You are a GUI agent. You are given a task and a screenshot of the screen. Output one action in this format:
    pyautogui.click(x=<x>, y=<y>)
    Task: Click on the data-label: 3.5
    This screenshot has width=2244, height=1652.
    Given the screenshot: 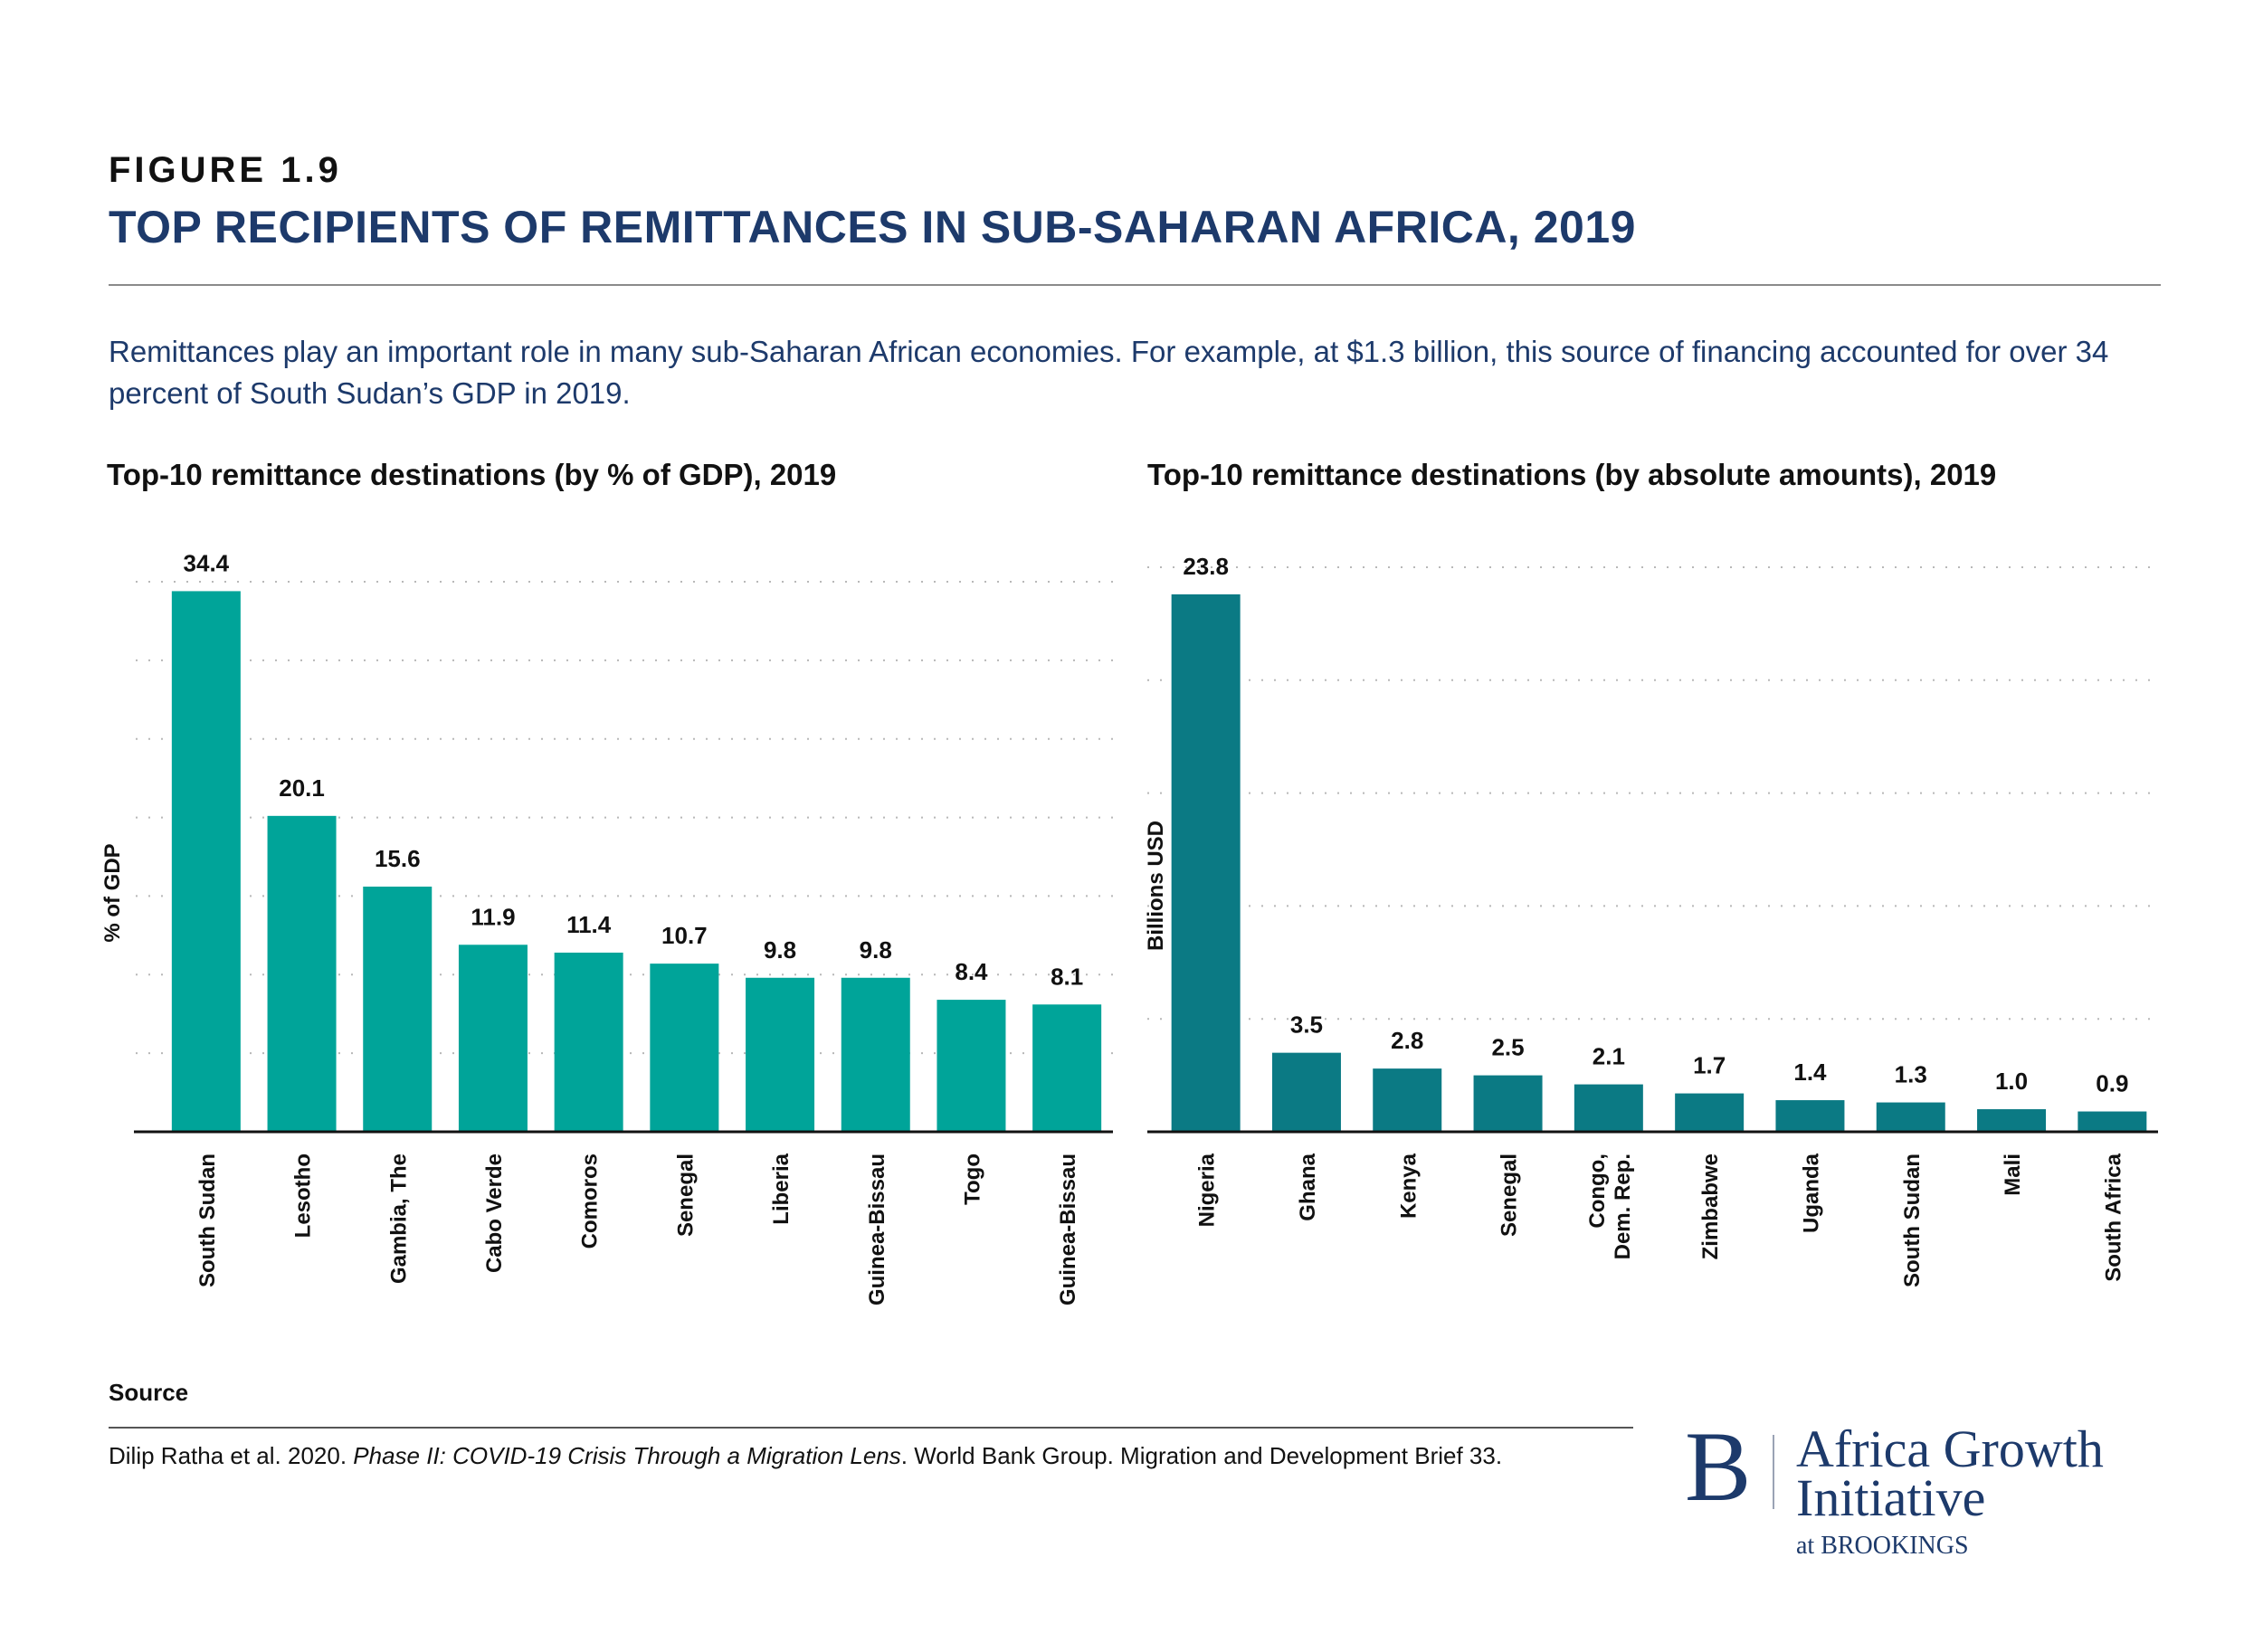 What is the action you would take?
    pyautogui.click(x=1306, y=1025)
    